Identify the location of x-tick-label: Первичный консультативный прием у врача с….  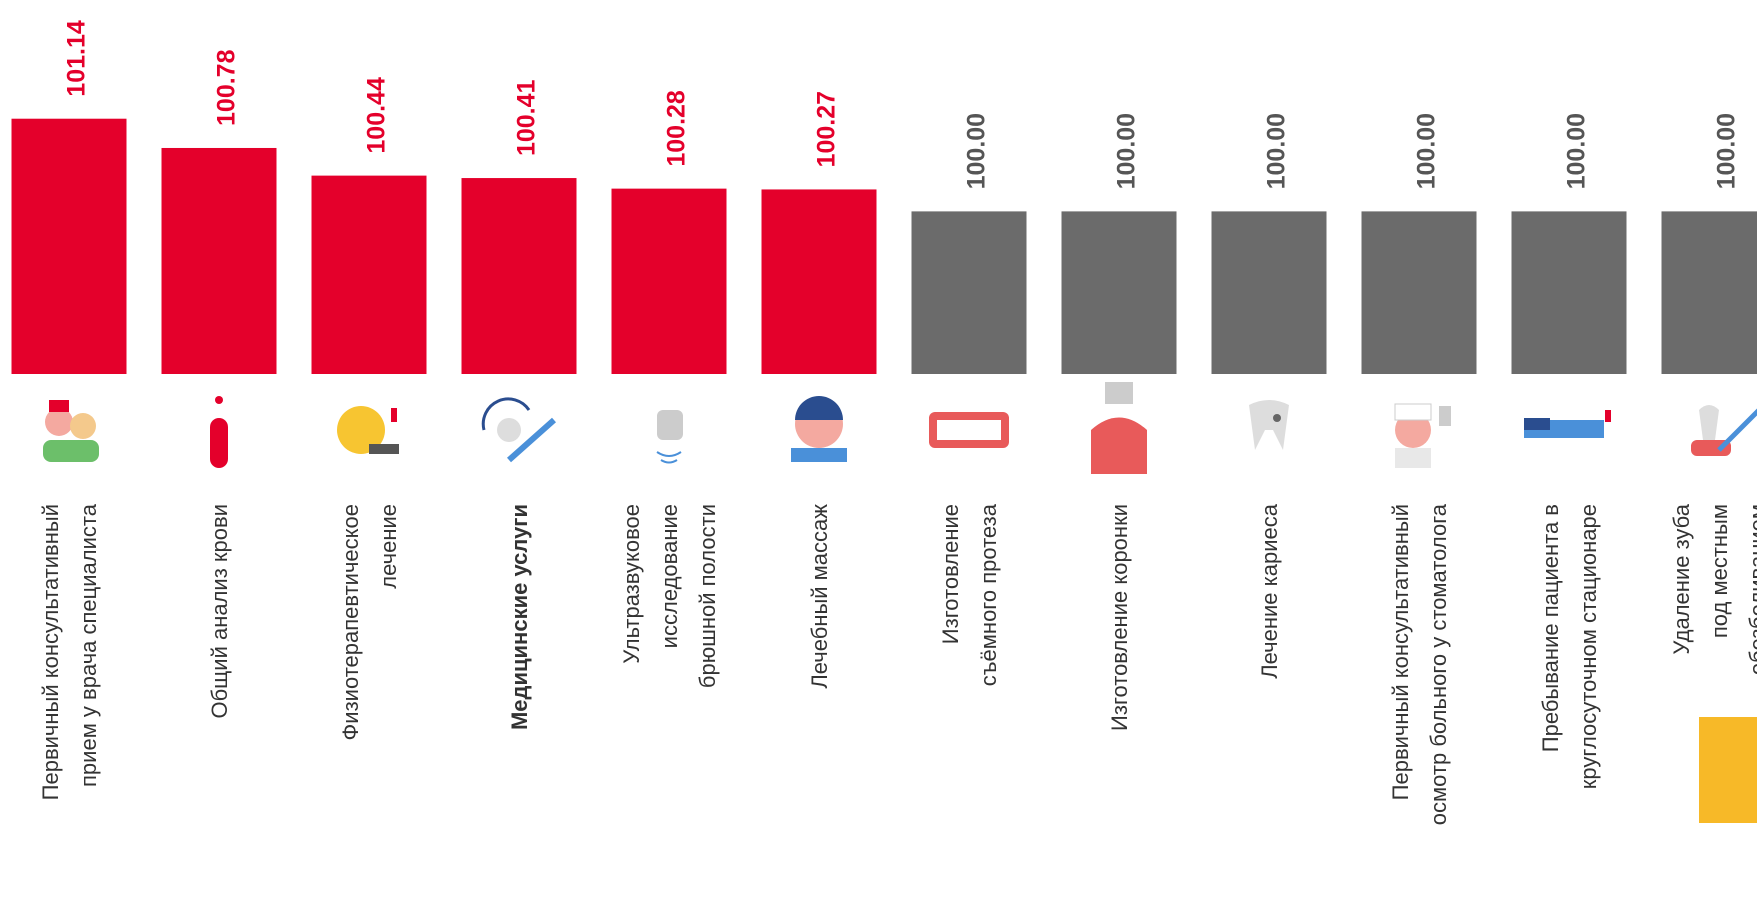
(69, 651).